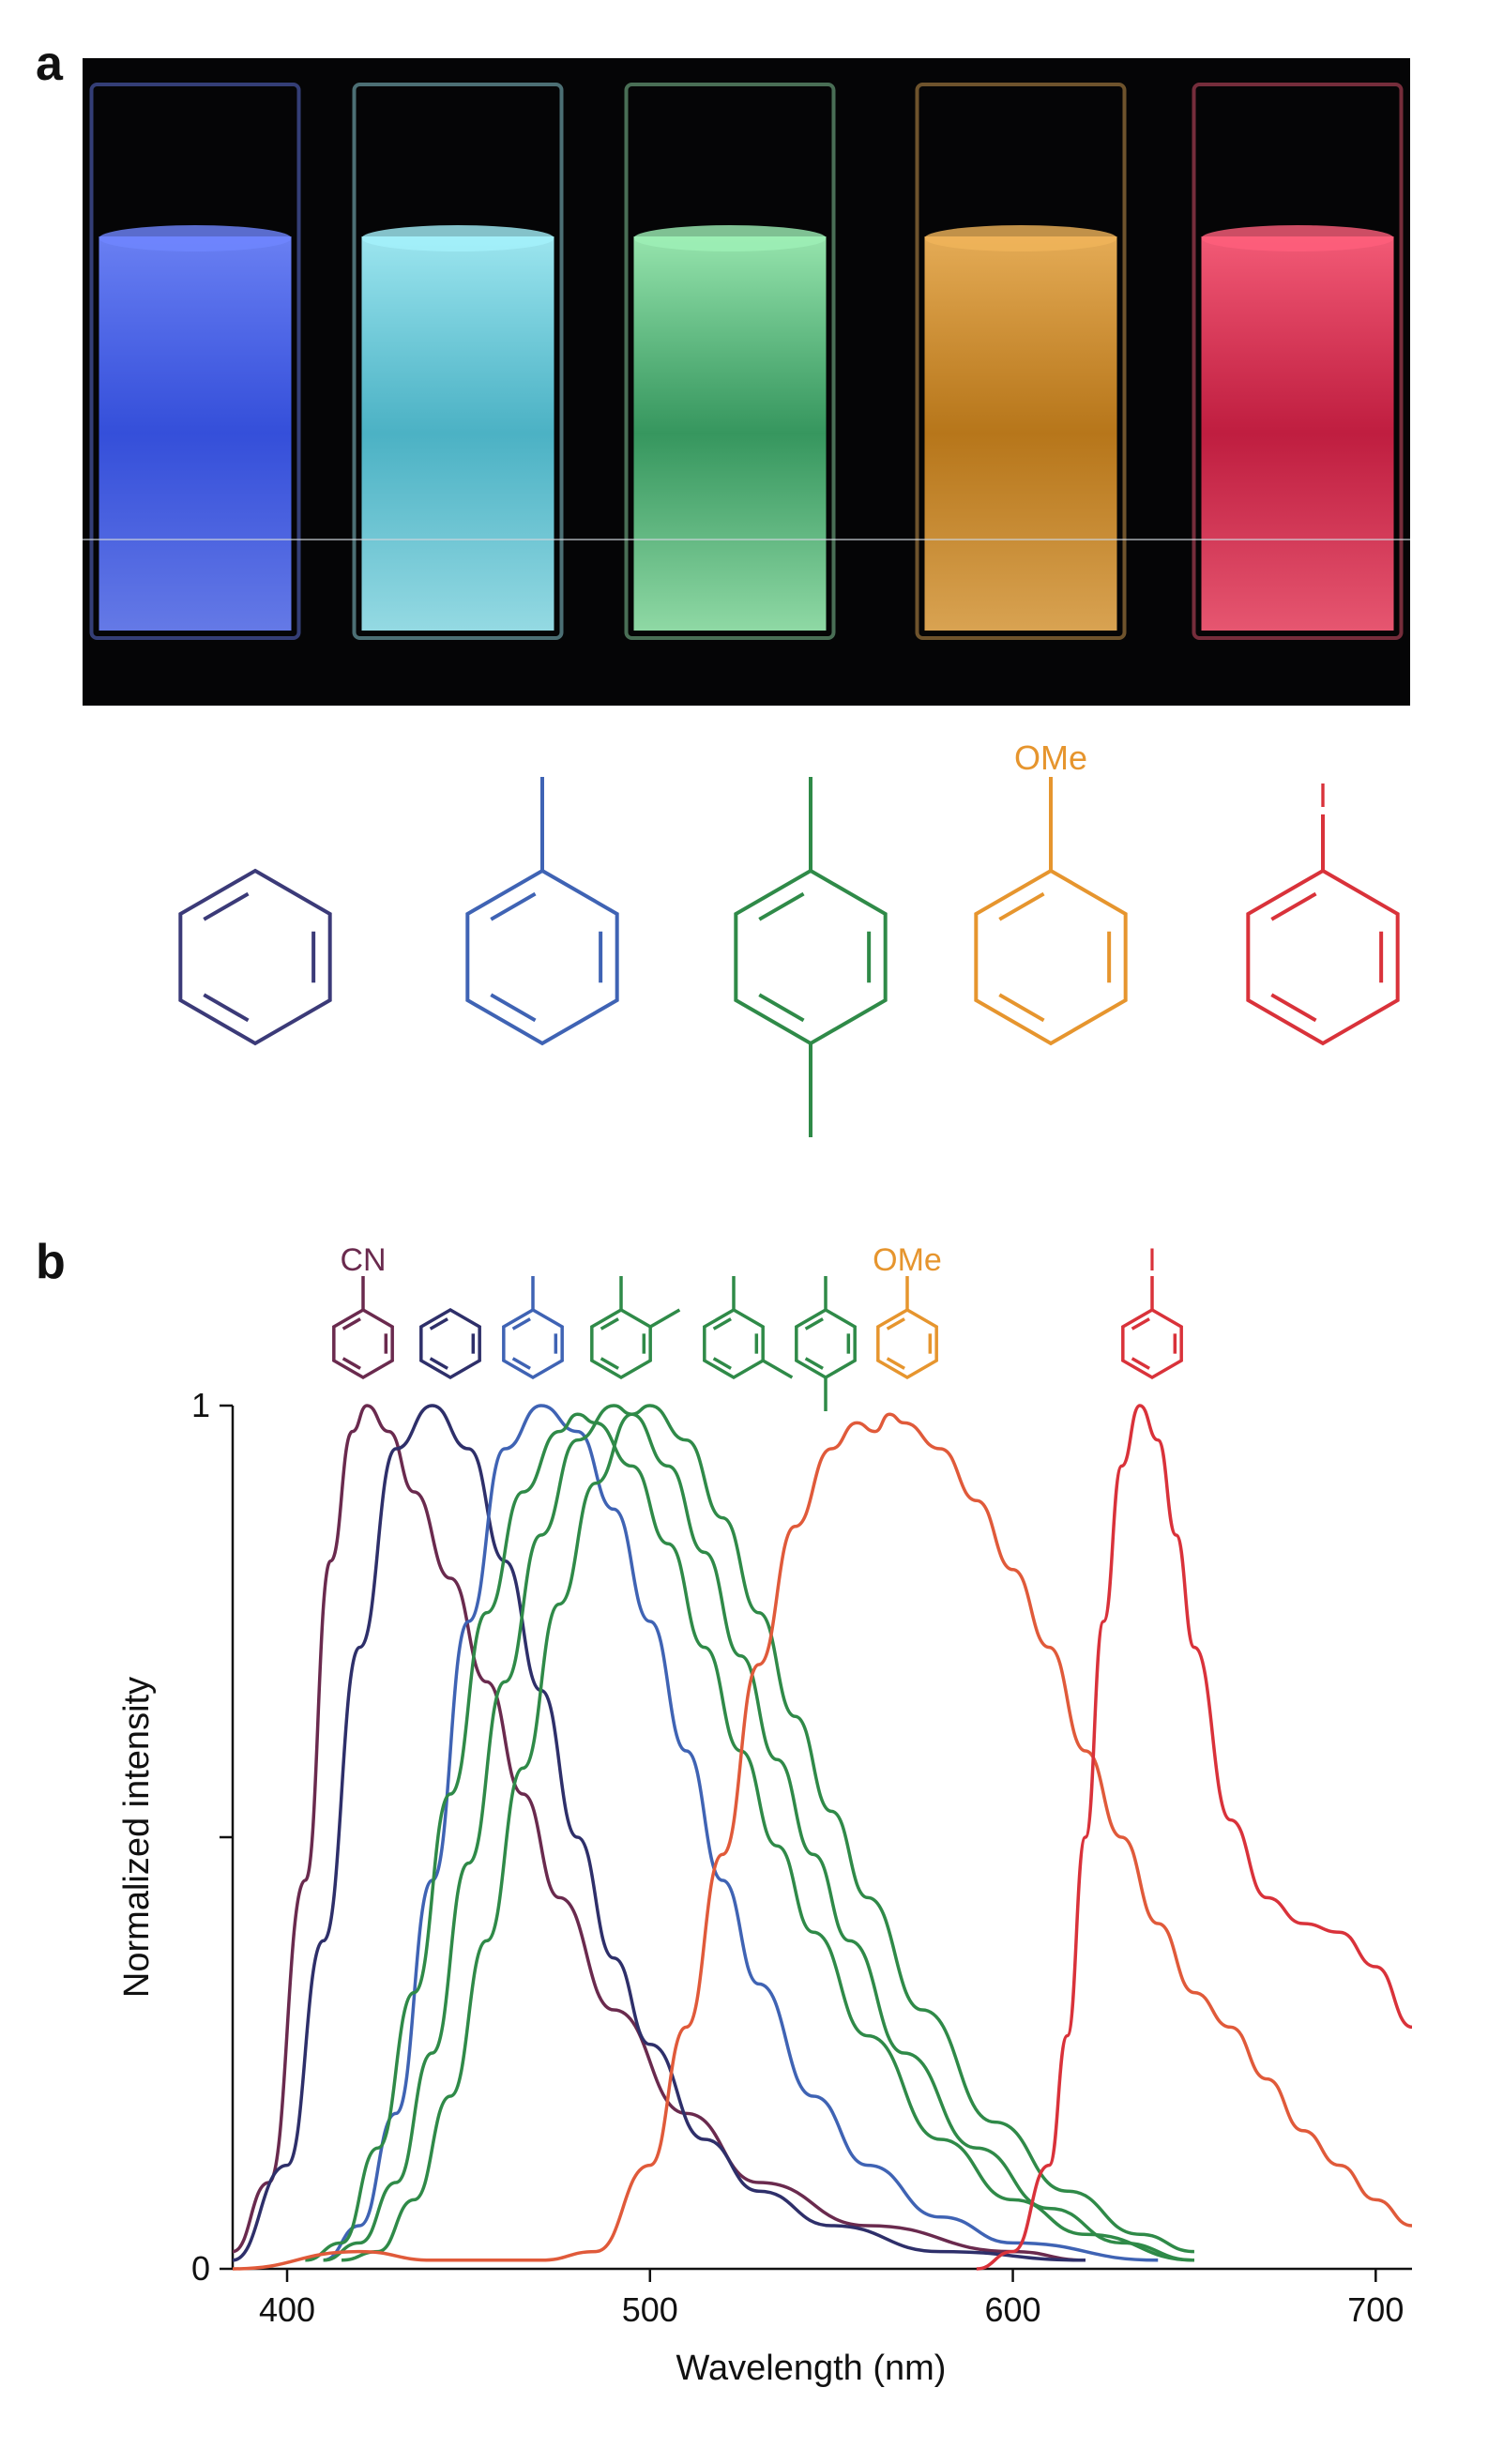 Image resolution: width=1488 pixels, height=2464 pixels. I want to click on y-axis-label: Normalized intensity, so click(137, 1838).